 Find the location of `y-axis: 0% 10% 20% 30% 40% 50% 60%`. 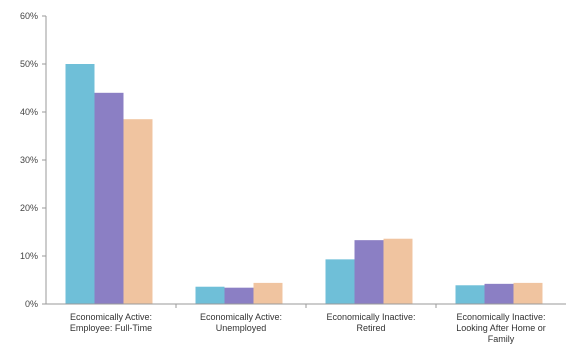

y-axis: 0% 10% 20% 30% 40% 50% 60% is located at coordinates (33, 160).